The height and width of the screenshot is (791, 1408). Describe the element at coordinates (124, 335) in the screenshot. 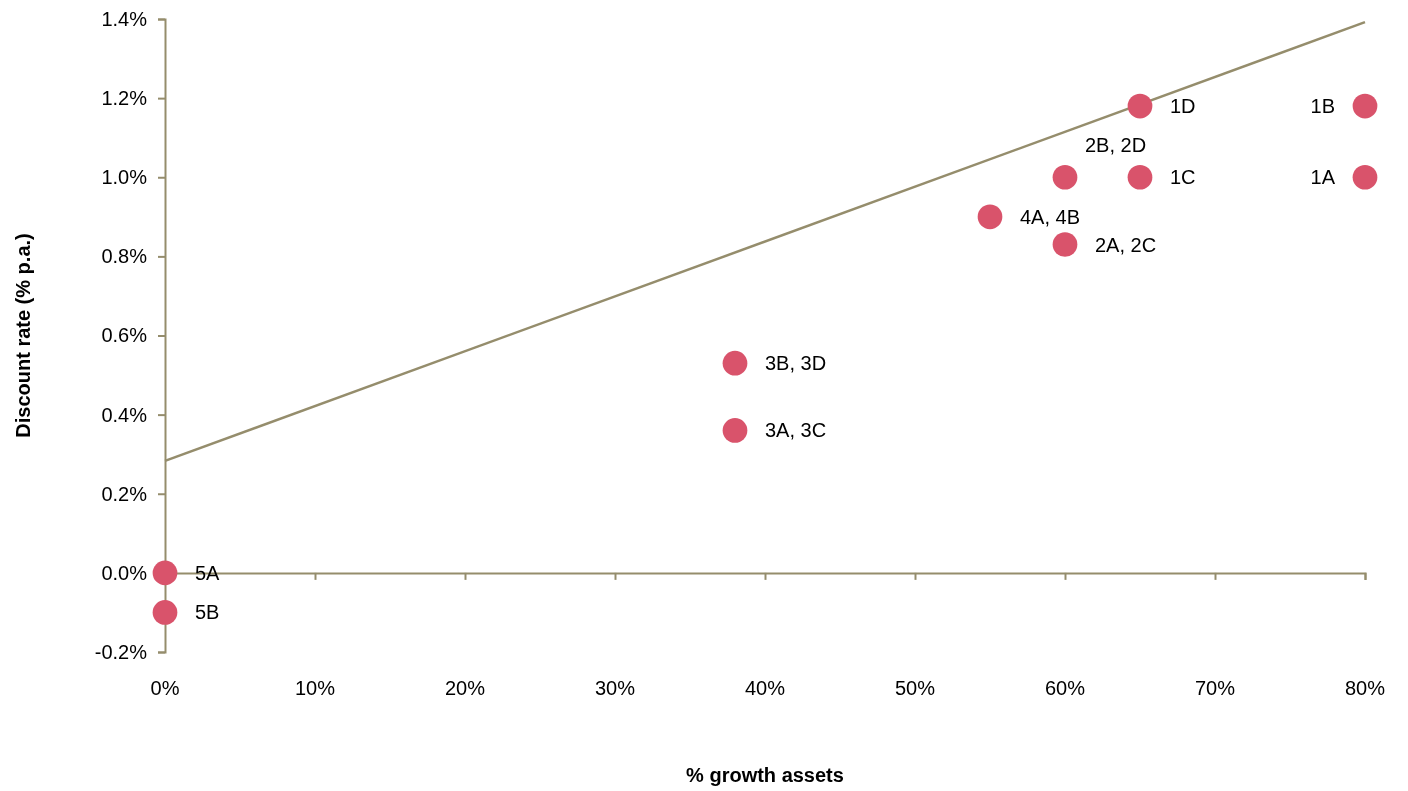

I see `y-tick-label: 0.6%` at that location.